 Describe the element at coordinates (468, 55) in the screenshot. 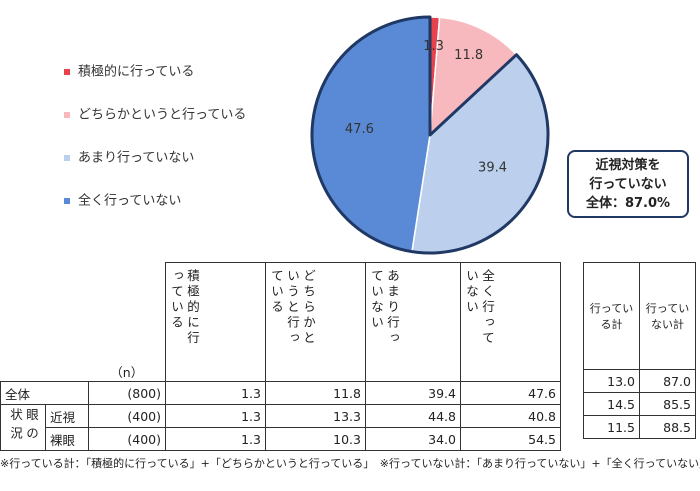

I see `data-label: 11.8` at that location.